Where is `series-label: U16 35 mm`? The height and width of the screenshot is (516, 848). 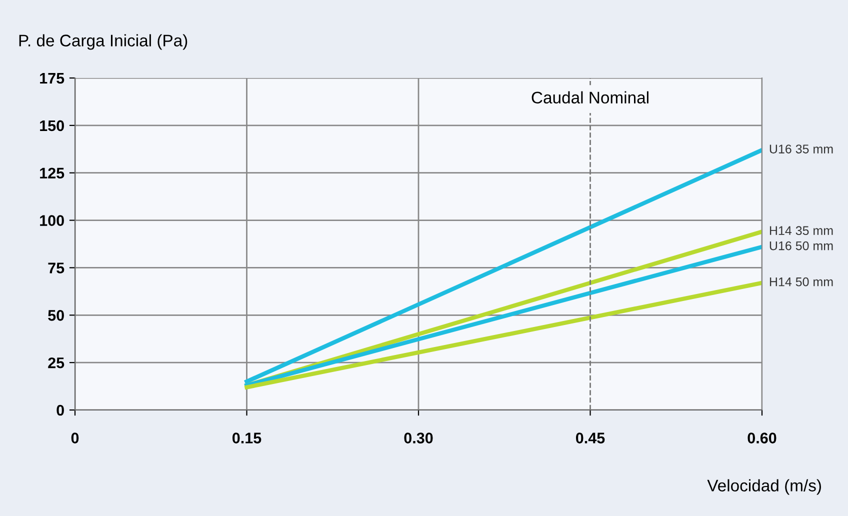
series-label: U16 35 mm is located at coordinates (801, 149).